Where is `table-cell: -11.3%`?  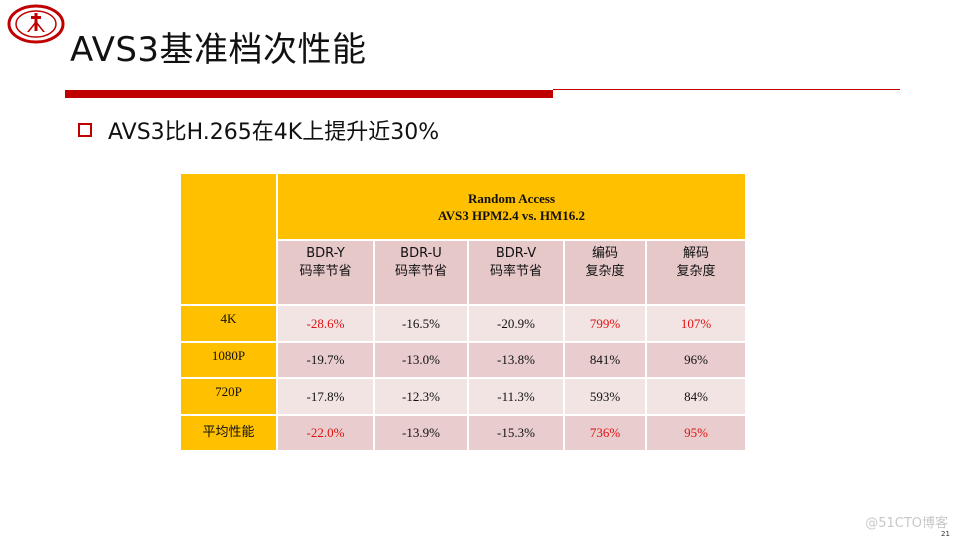 table-cell: -11.3% is located at coordinates (516, 396).